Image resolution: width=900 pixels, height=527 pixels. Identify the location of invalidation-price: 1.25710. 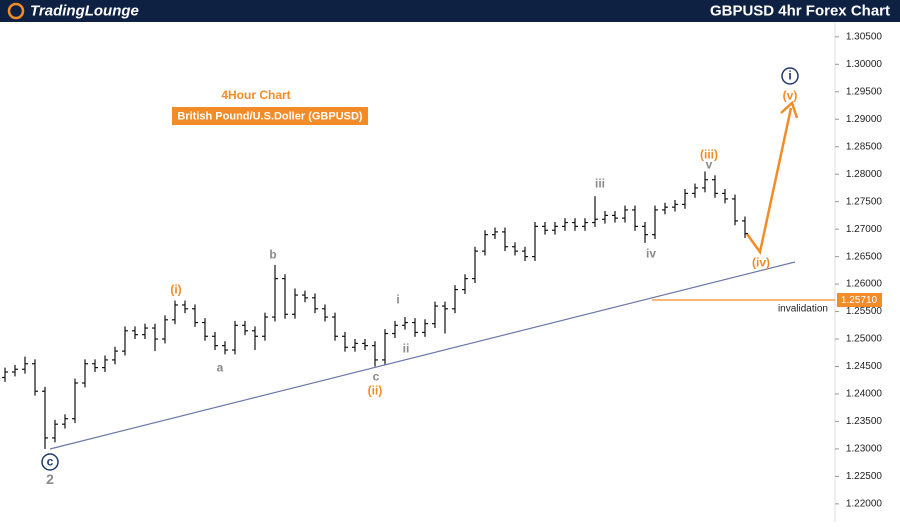
(859, 300).